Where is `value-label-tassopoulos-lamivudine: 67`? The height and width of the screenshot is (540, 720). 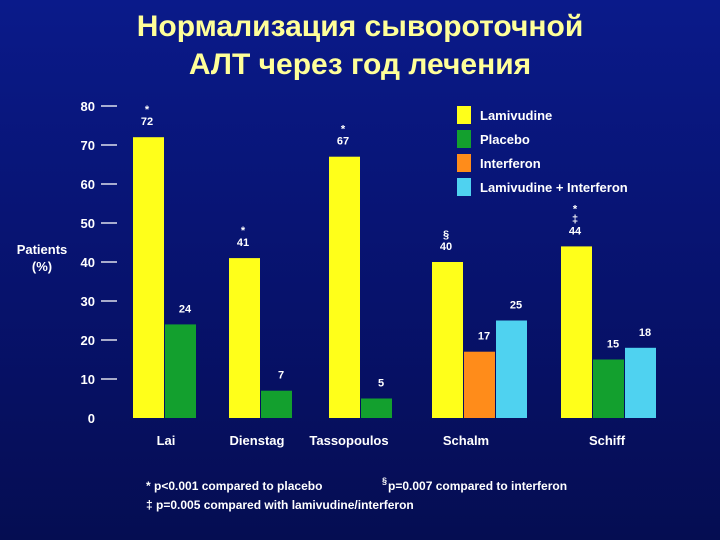 value-label-tassopoulos-lamivudine: 67 is located at coordinates (343, 142).